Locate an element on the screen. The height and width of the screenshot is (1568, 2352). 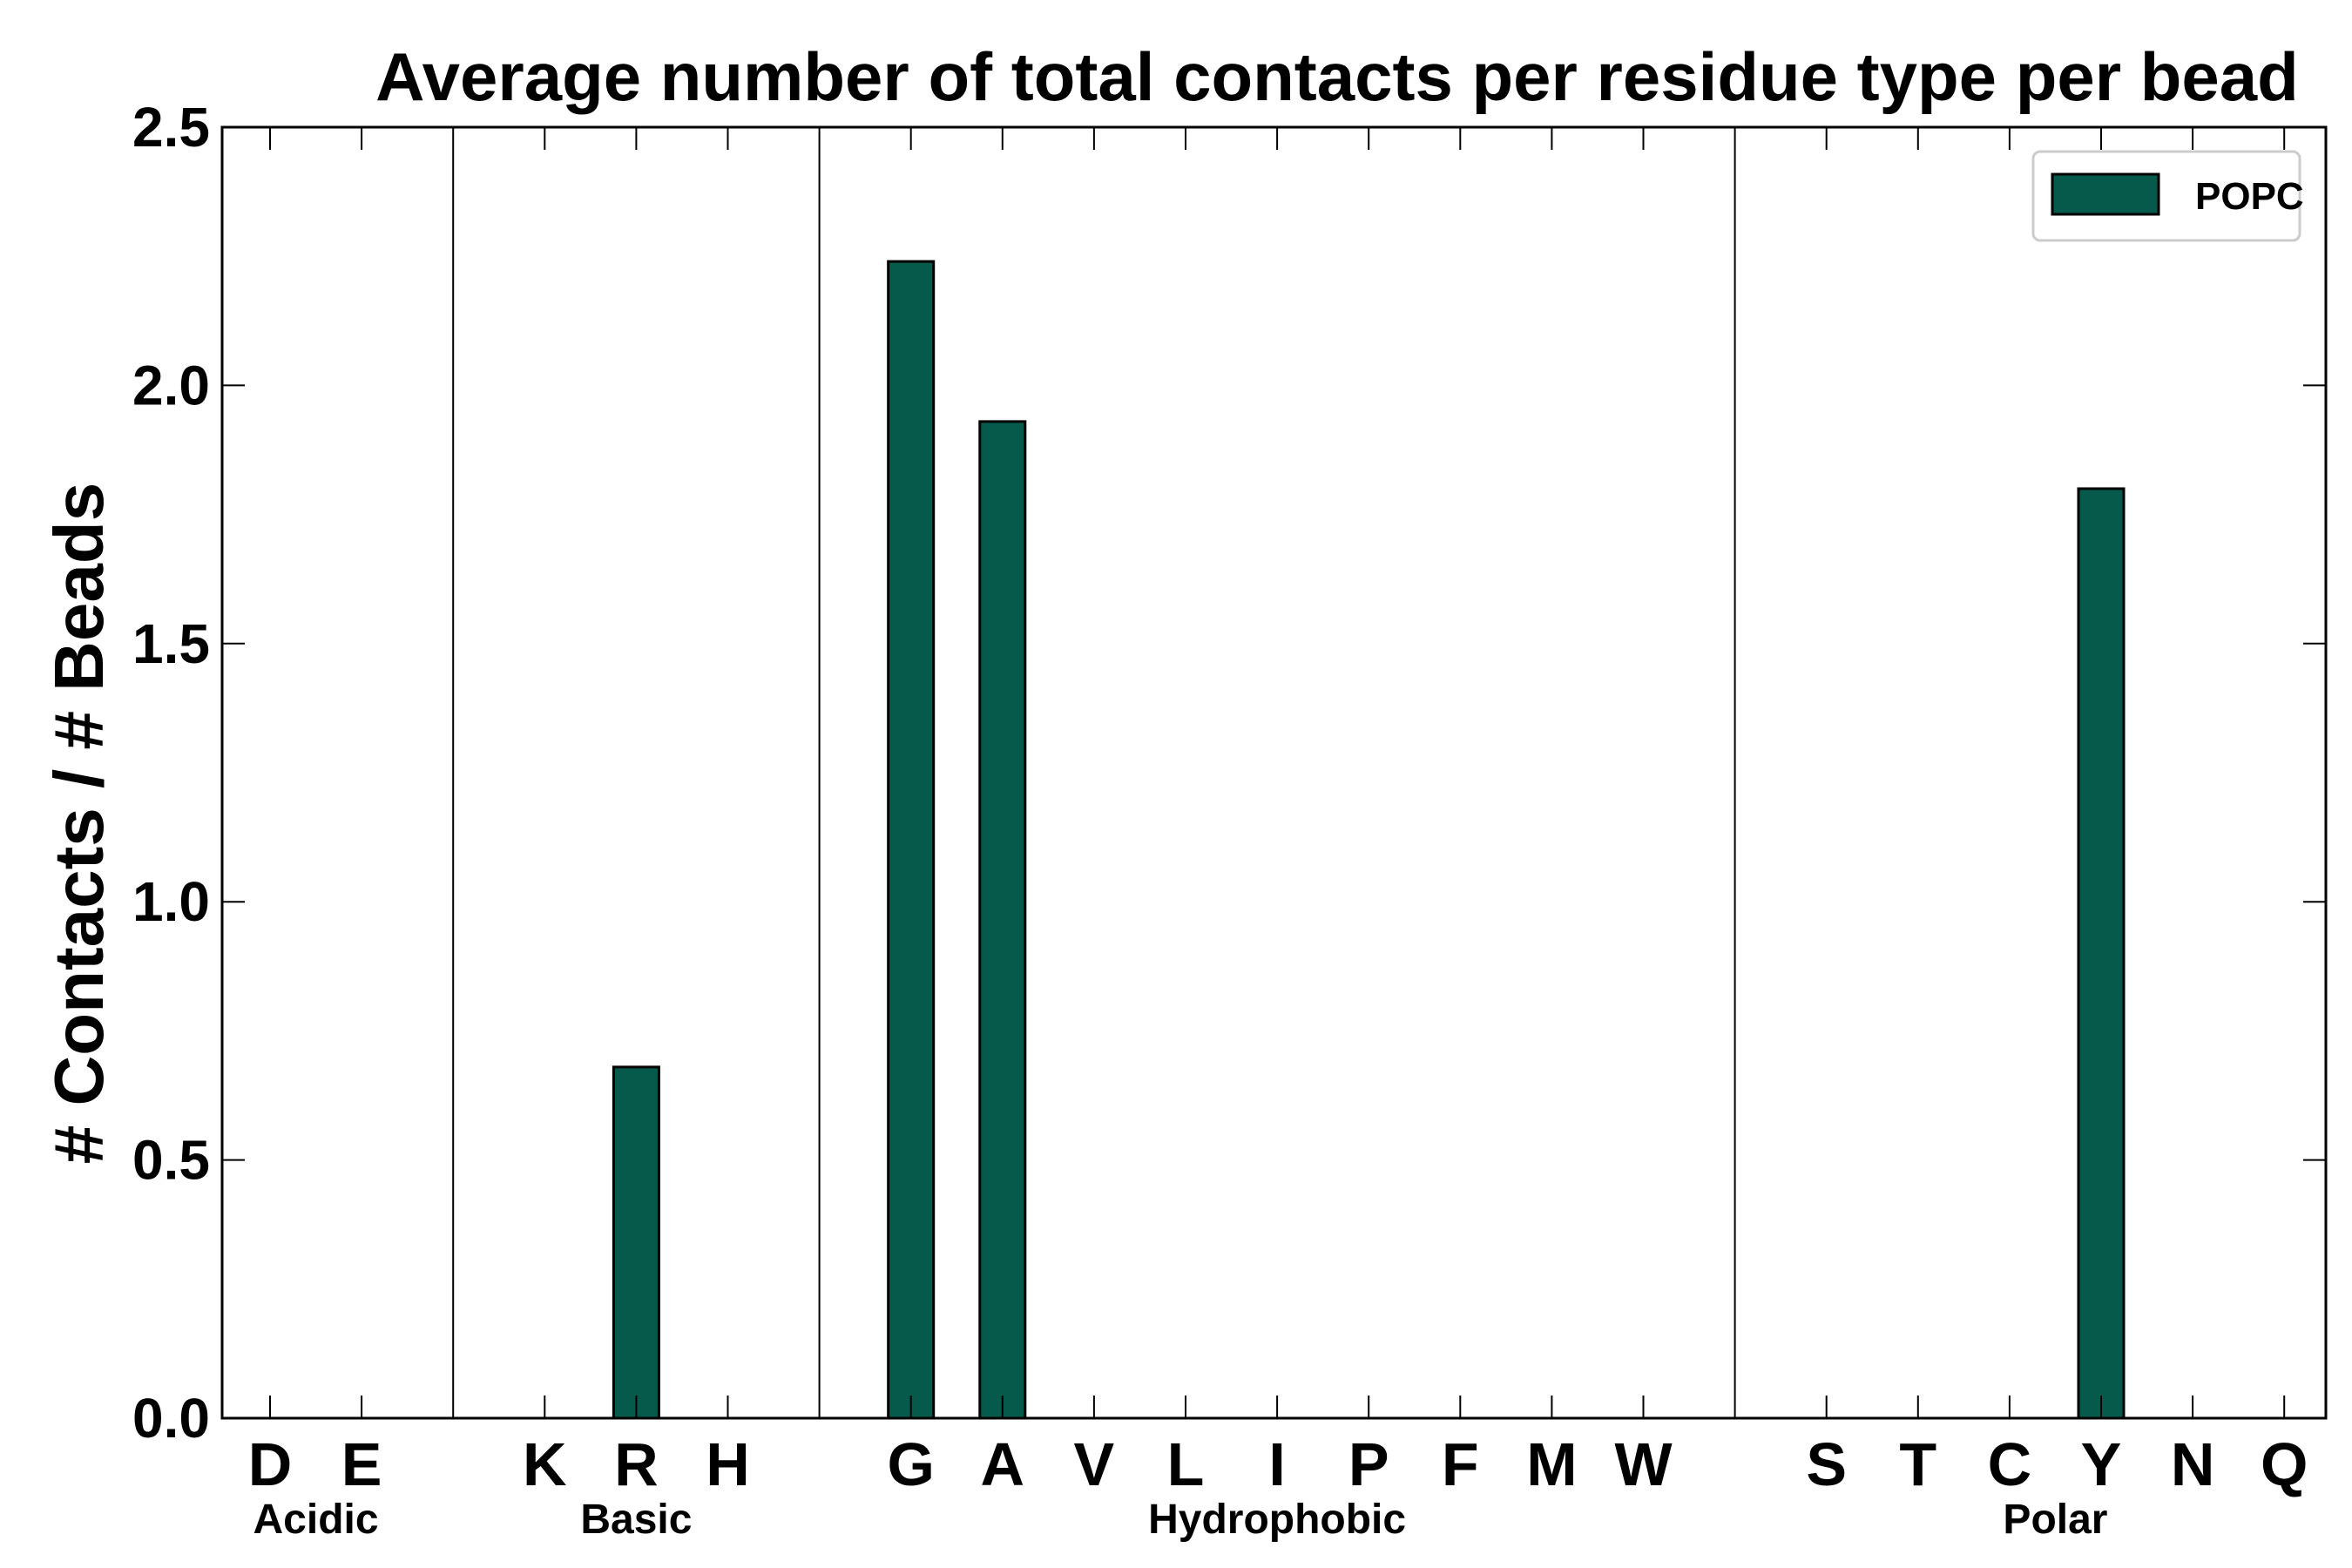
x-tick-label-e: E is located at coordinates (361, 1464).